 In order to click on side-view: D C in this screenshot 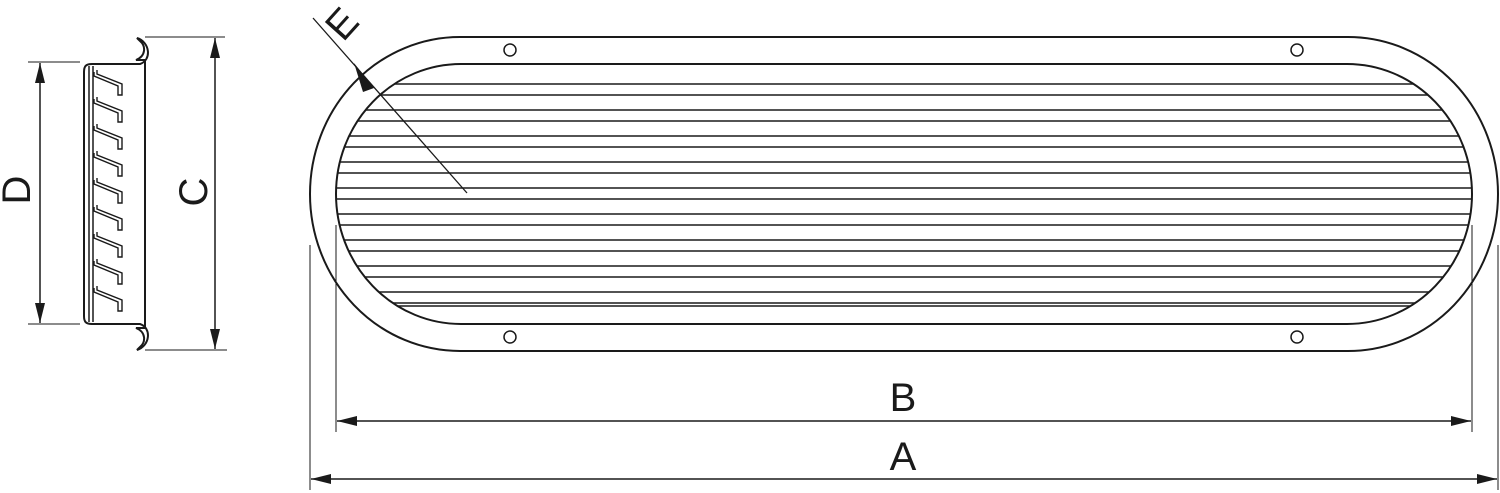, I will do `click(113, 193)`.